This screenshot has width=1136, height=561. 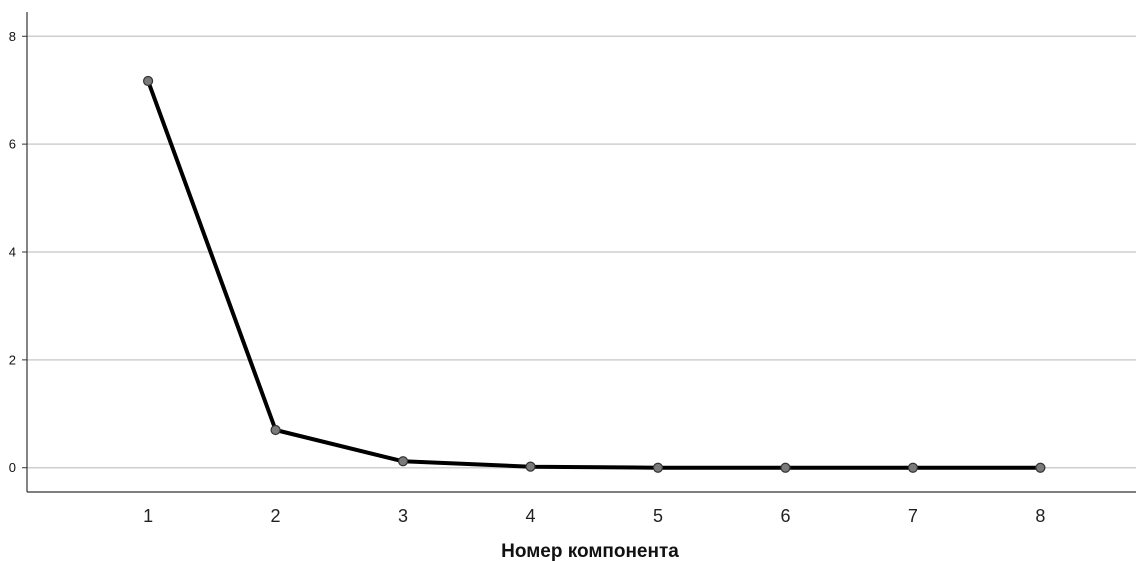 What do you see at coordinates (531, 516) in the screenshot?
I see `x-tick-label-4: 4` at bounding box center [531, 516].